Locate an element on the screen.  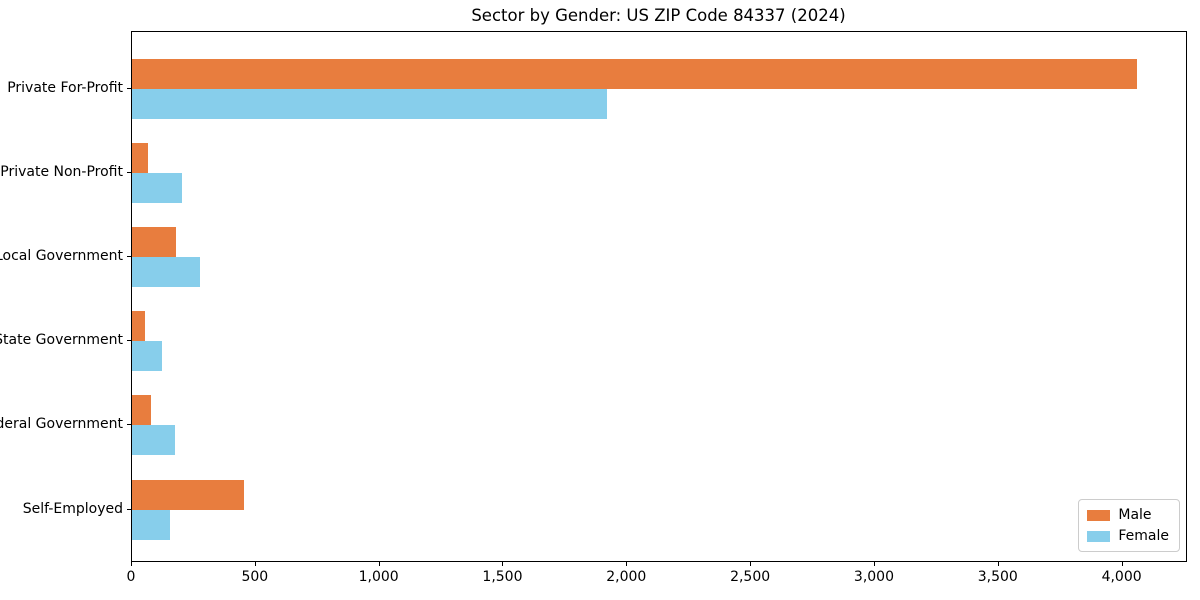
legend-item-female: Female is located at coordinates (1128, 536).